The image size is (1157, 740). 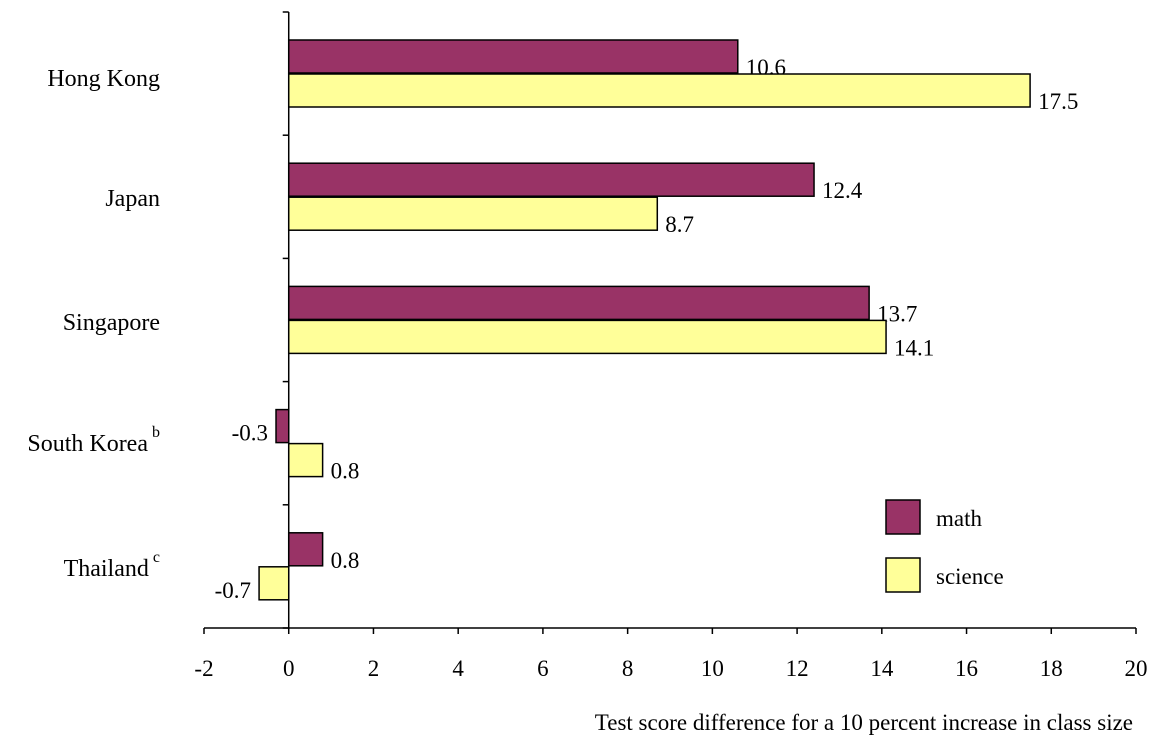 I want to click on category-superscript: b, so click(x=156, y=432).